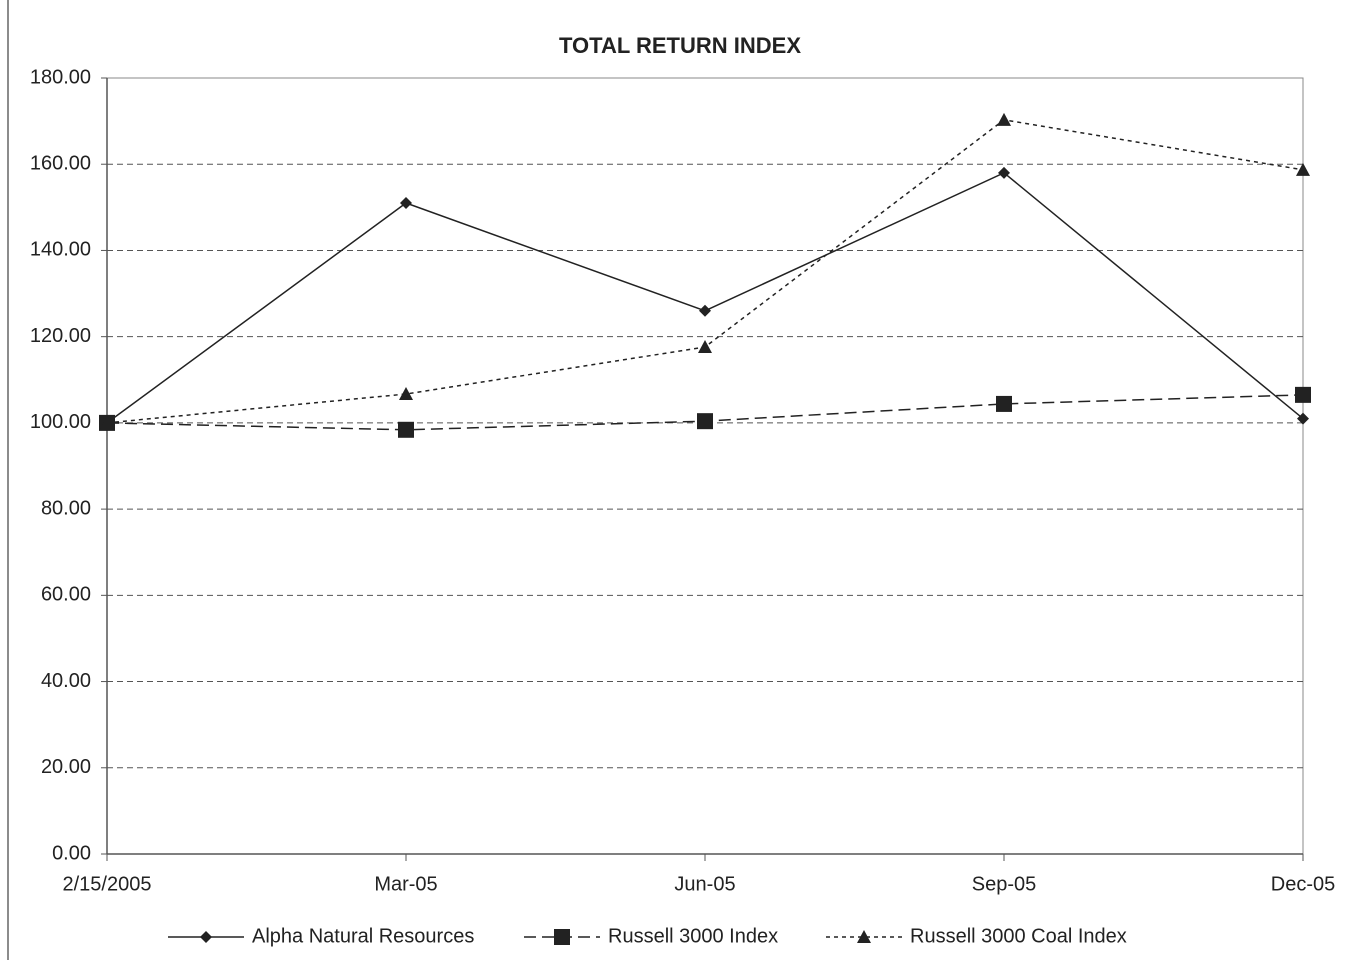 The image size is (1349, 960). What do you see at coordinates (60, 77) in the screenshot?
I see `y-tick-label: 180.00` at bounding box center [60, 77].